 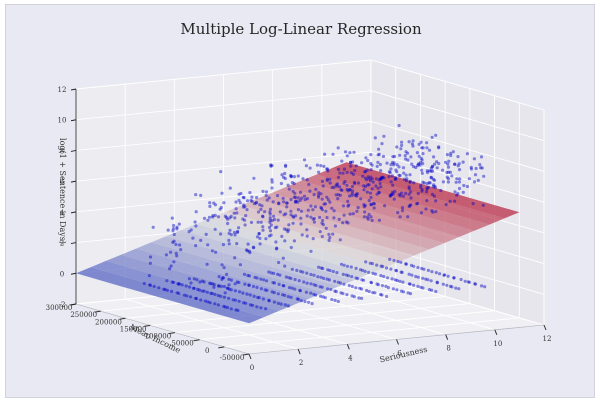 What do you see at coordinates (250, 356) in the screenshot?
I see `x-tick-mark` at bounding box center [250, 356].